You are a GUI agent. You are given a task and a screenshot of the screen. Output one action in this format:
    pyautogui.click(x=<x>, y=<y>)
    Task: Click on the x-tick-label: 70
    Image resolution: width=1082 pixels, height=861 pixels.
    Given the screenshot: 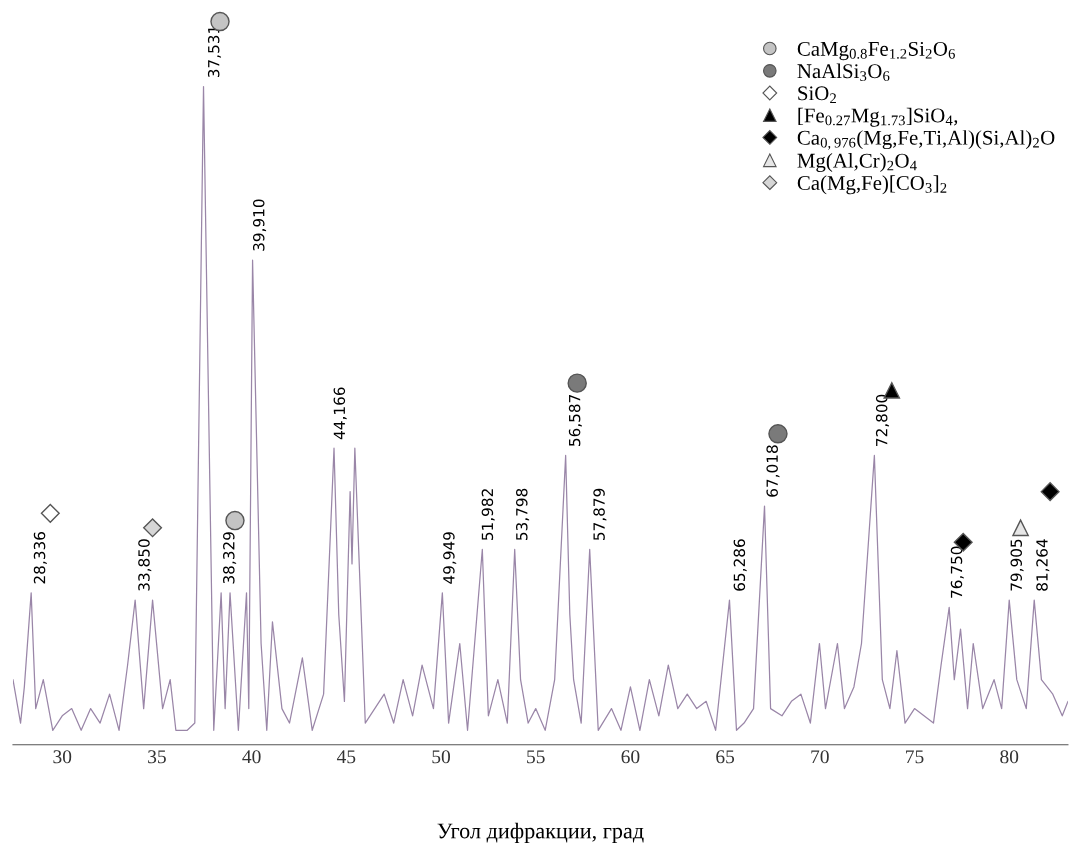 What is the action you would take?
    pyautogui.click(x=820, y=757)
    